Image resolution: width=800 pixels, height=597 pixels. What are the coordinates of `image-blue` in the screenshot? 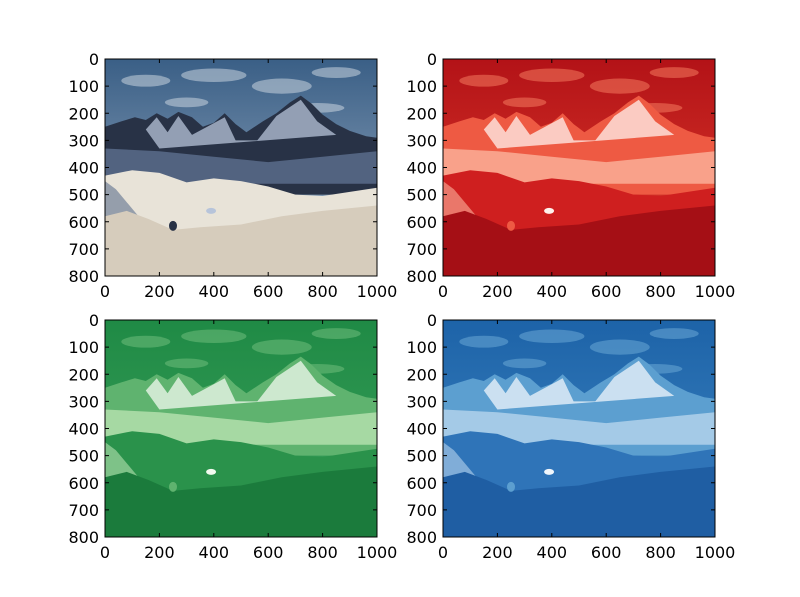 It's located at (579, 428).